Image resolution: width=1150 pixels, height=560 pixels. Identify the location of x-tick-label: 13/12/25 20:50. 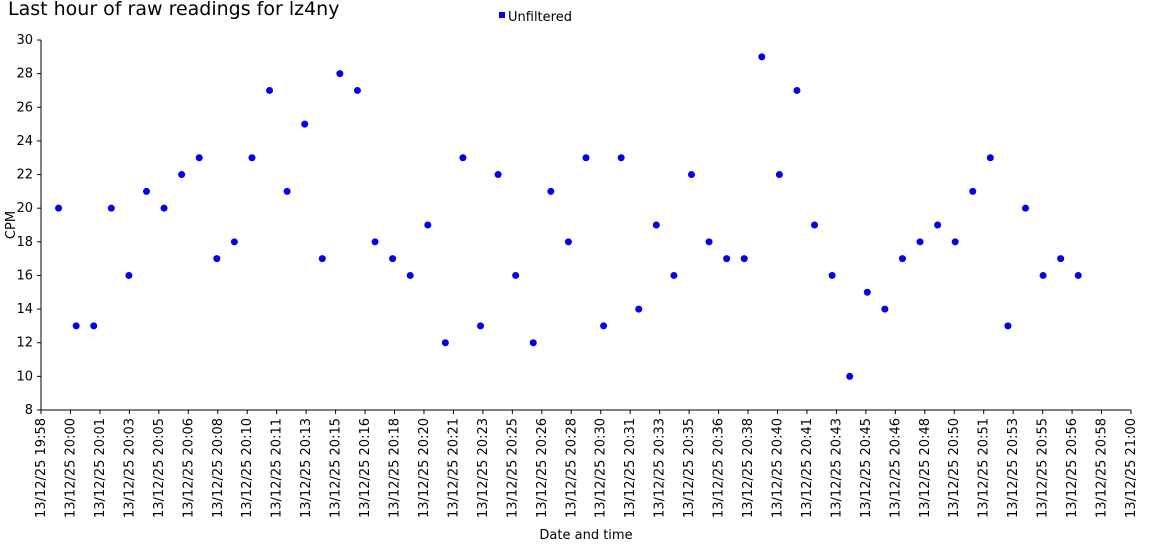
(954, 468).